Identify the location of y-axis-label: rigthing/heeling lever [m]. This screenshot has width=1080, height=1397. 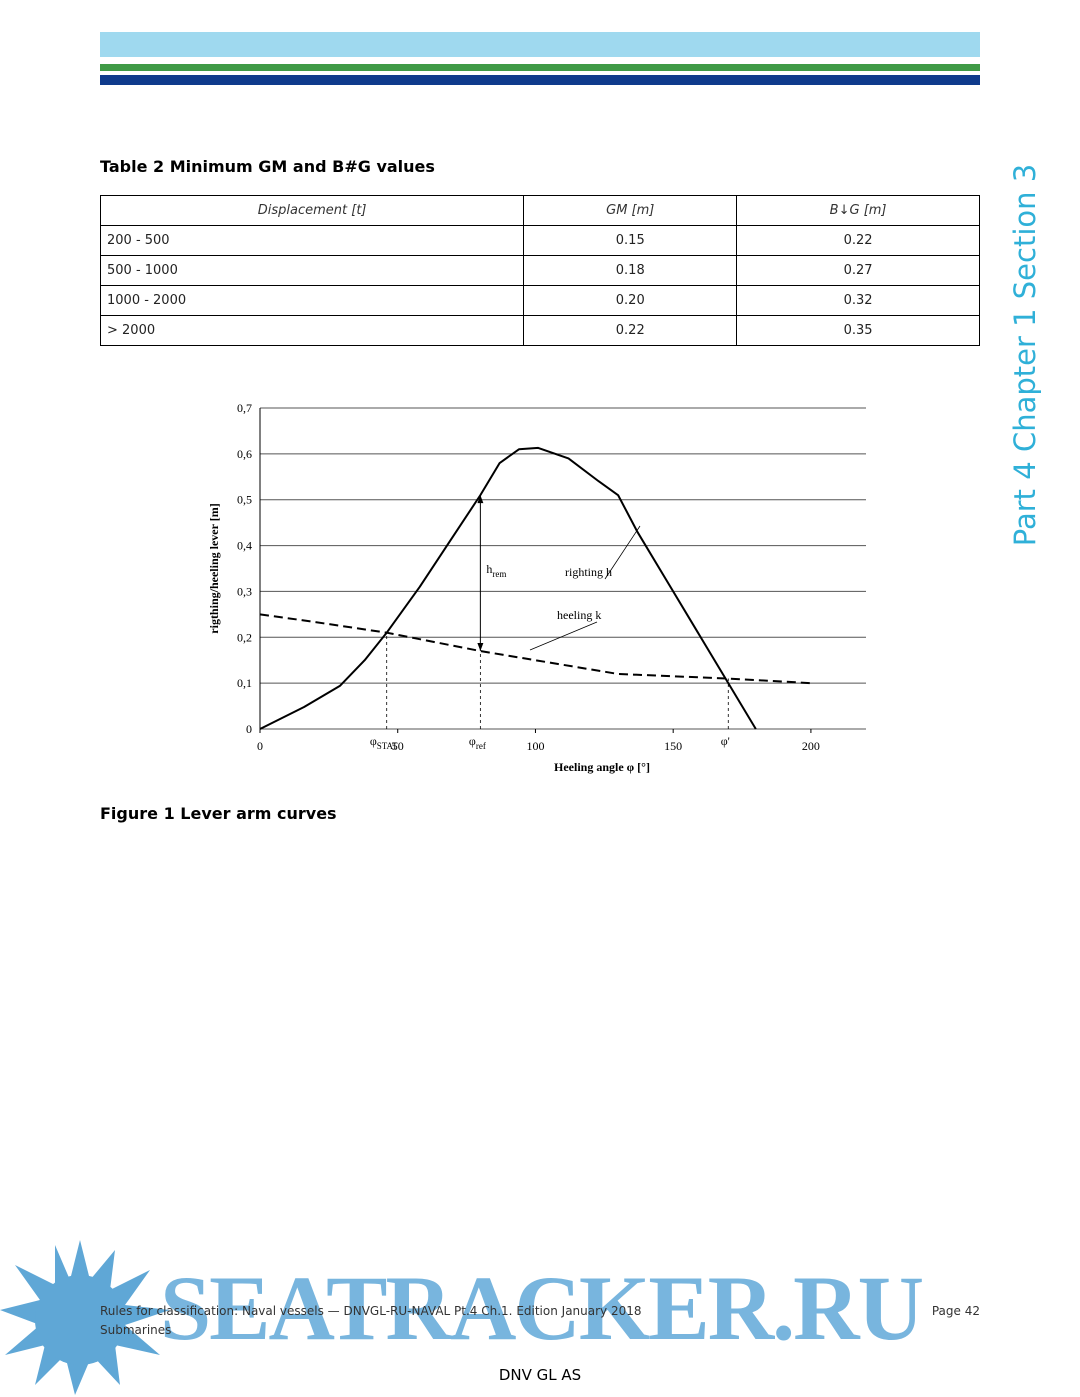
(214, 568).